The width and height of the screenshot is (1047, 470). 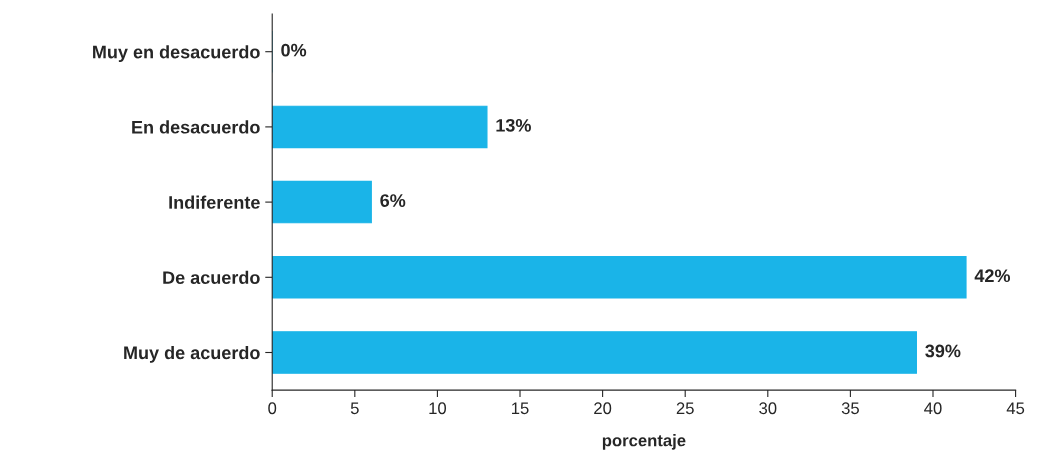 I want to click on x-tick-label: 0, so click(x=272, y=408).